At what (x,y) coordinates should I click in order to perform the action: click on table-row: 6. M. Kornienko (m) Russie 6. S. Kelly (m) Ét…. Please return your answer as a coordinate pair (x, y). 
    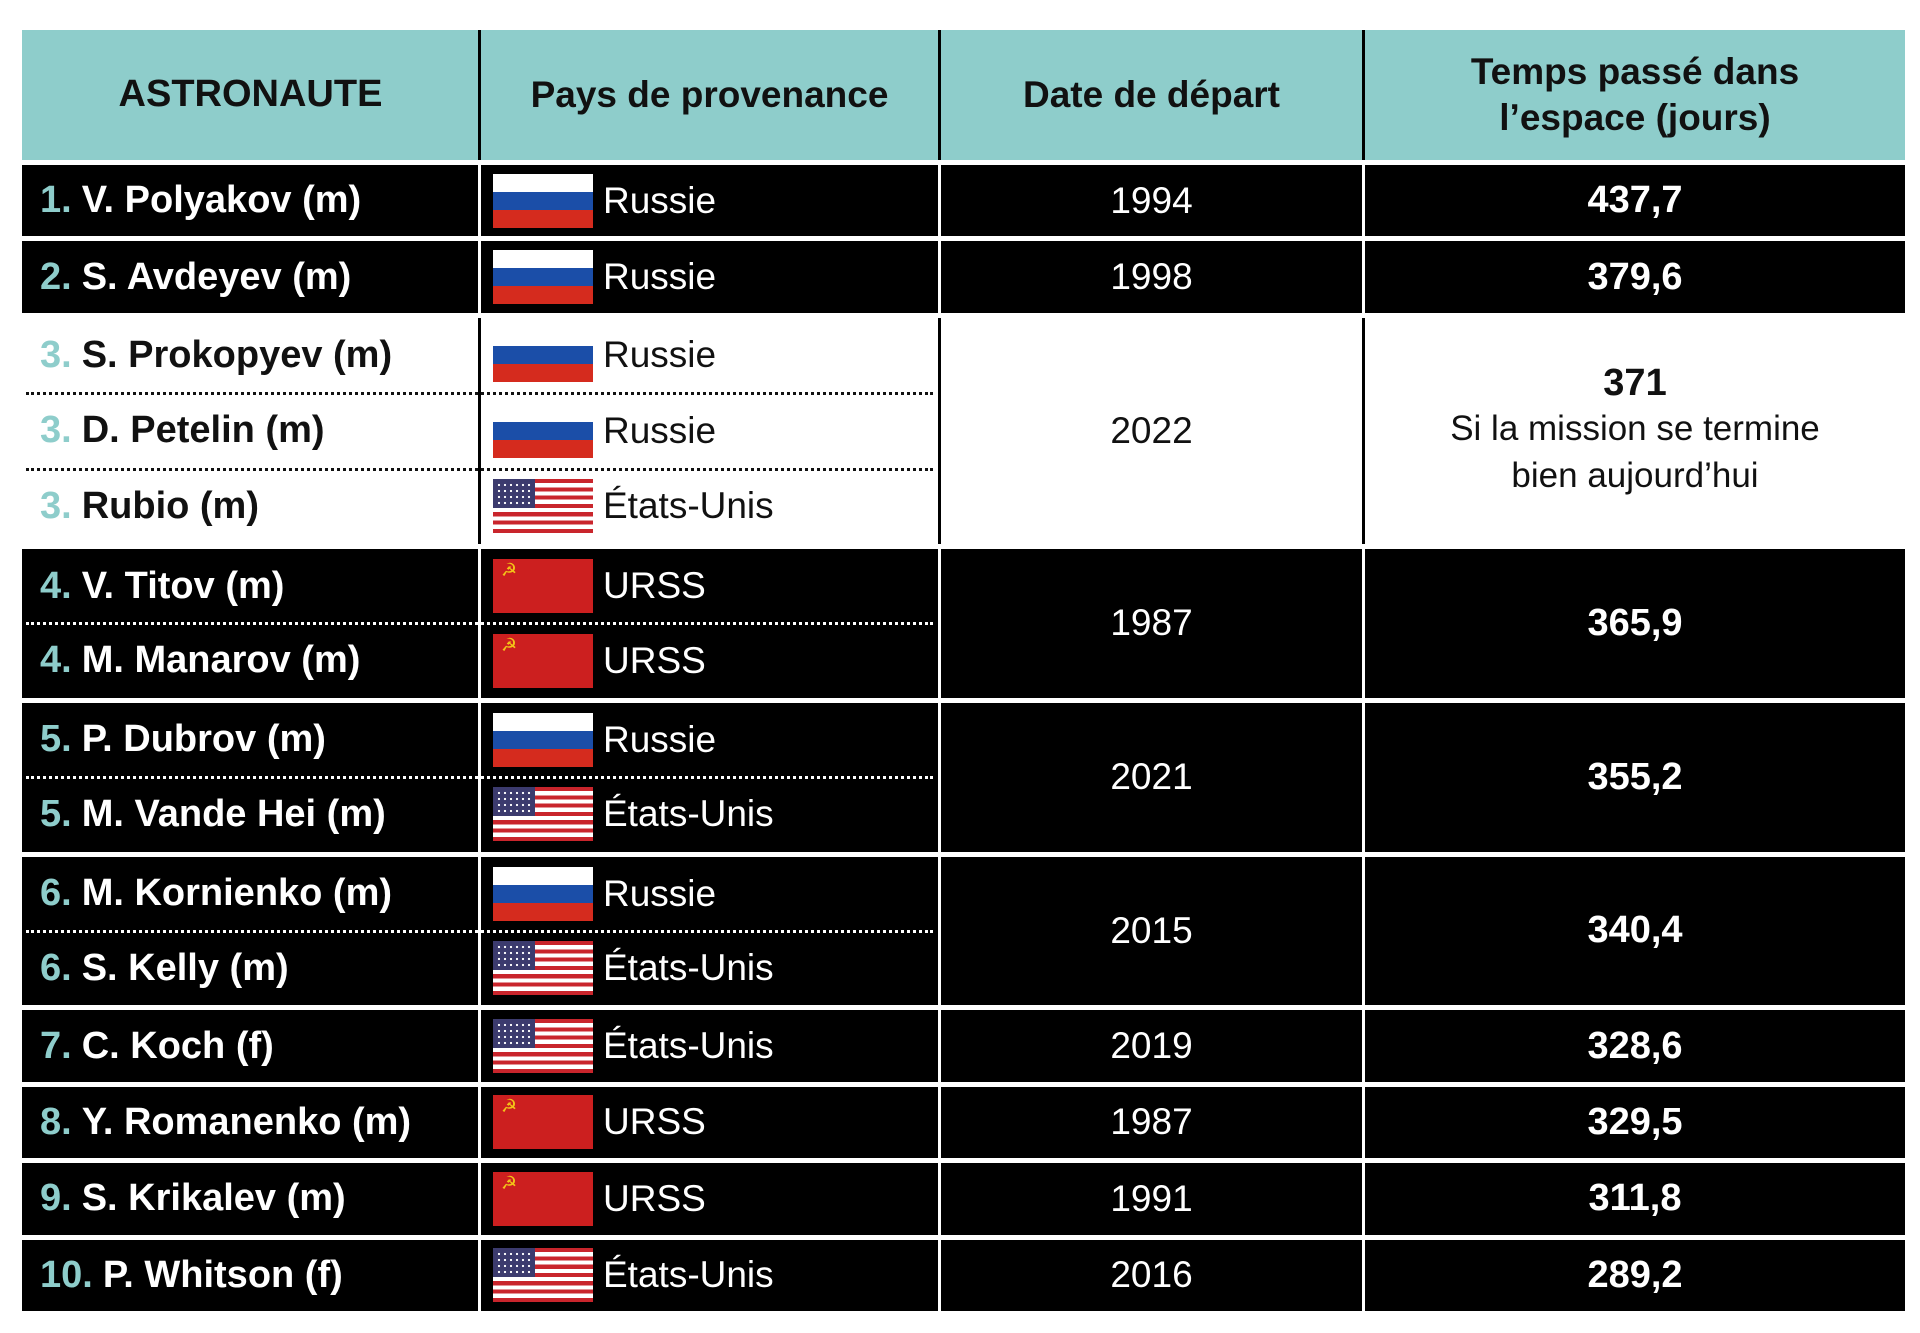
    Looking at the image, I should click on (963, 931).